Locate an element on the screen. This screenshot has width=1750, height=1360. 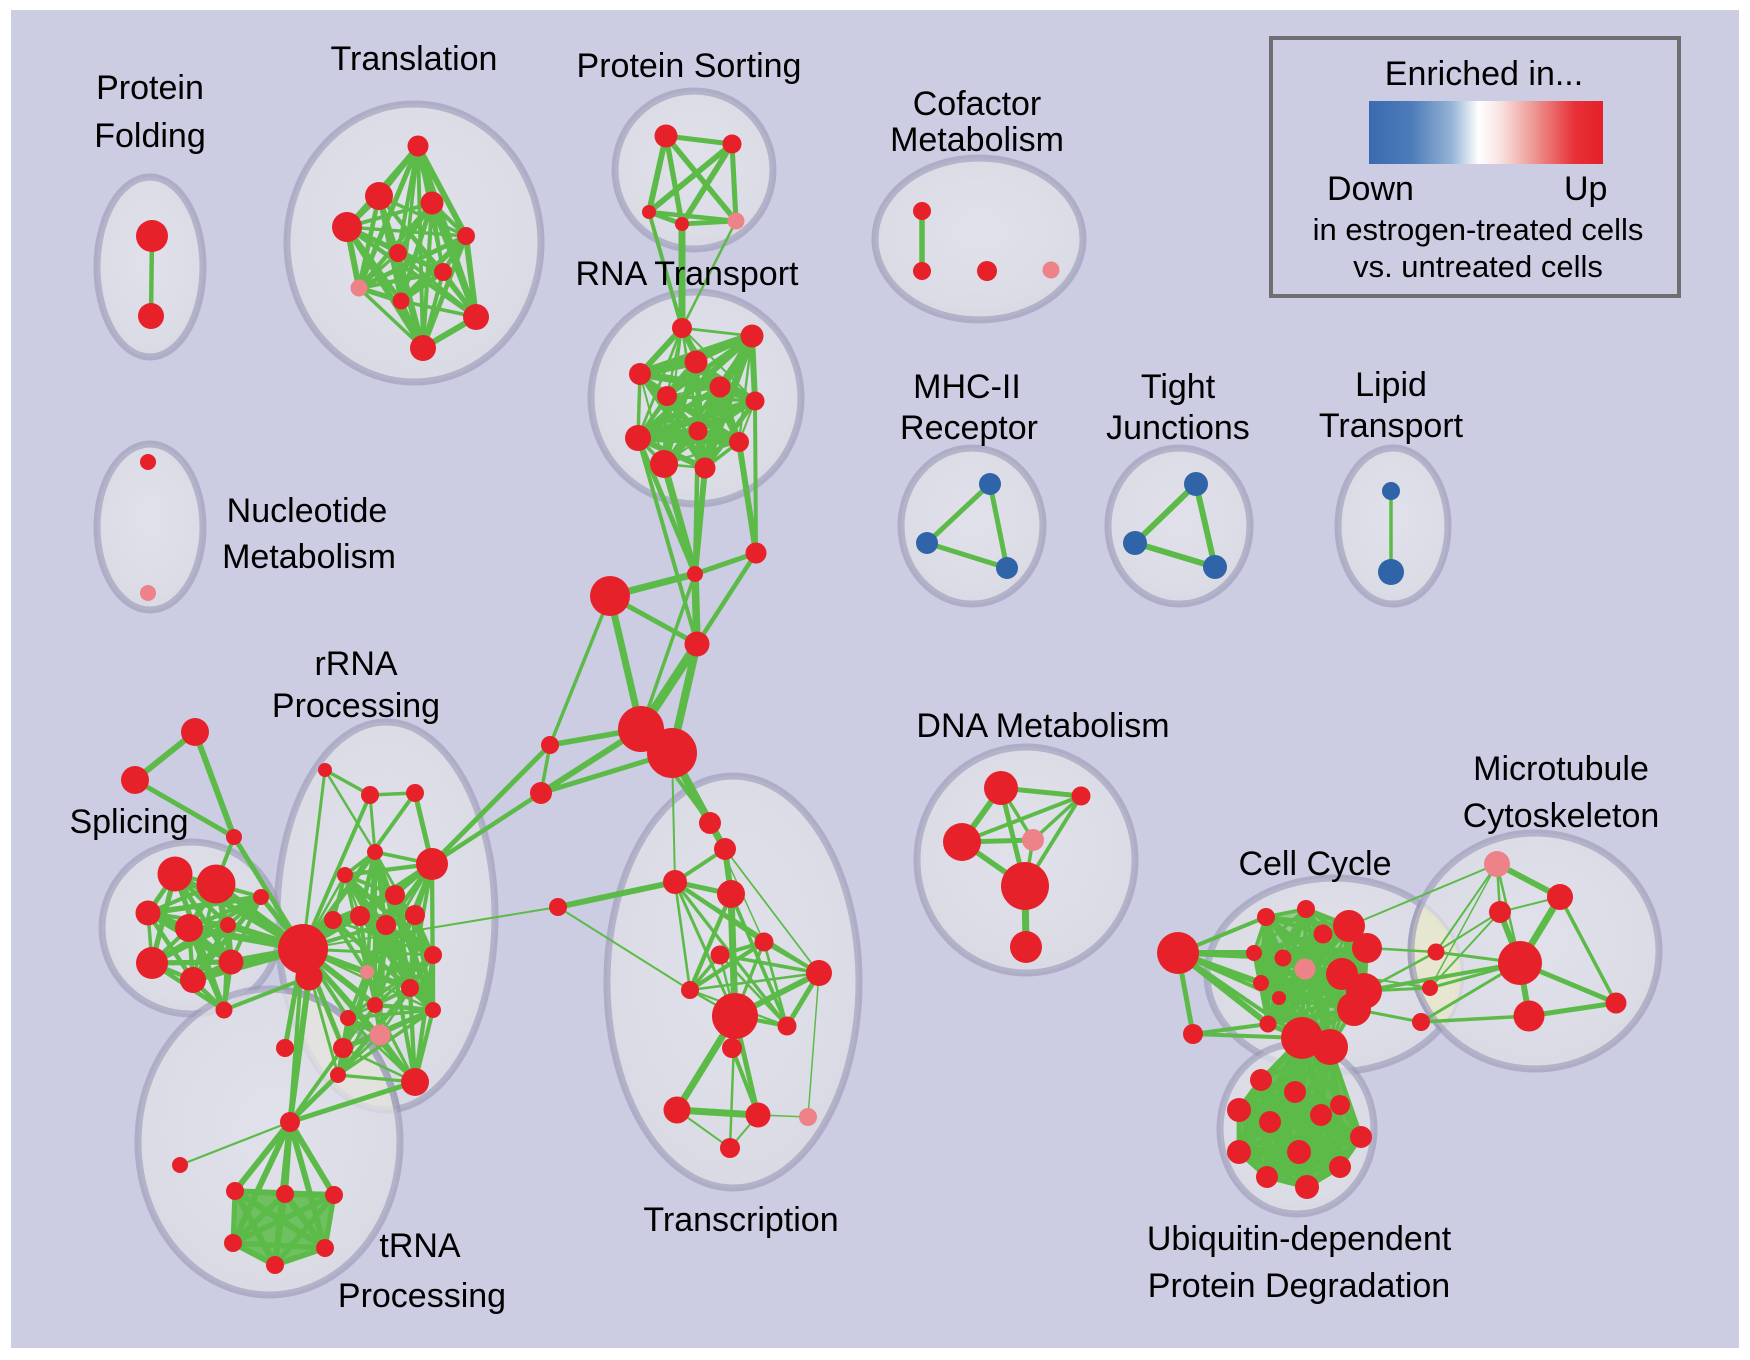
svg-text: vs. untreated cells is located at coordinates (1478, 266).